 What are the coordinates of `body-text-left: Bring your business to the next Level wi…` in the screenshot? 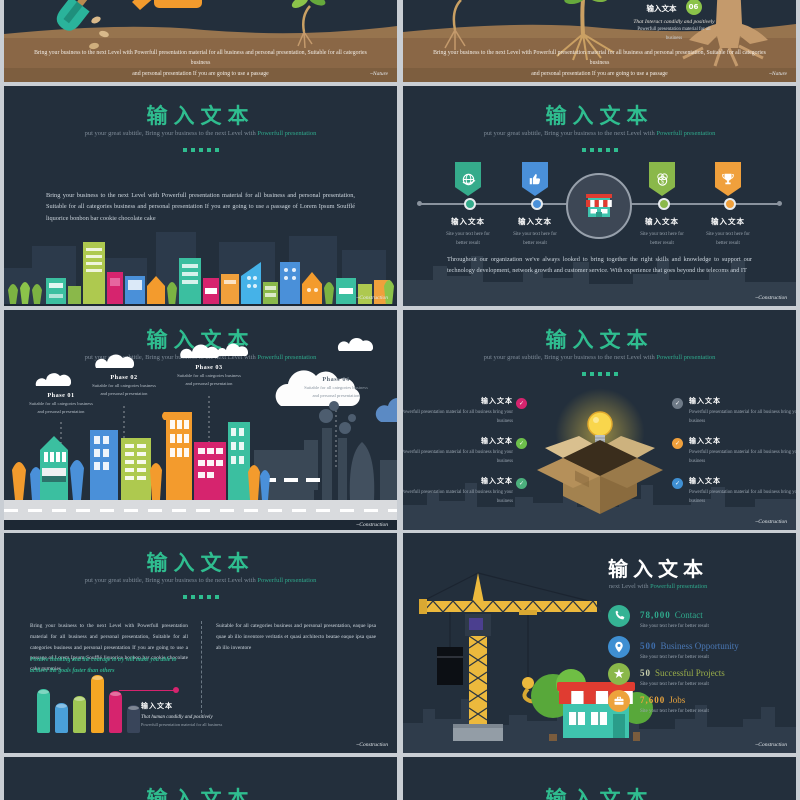 It's located at (109, 648).